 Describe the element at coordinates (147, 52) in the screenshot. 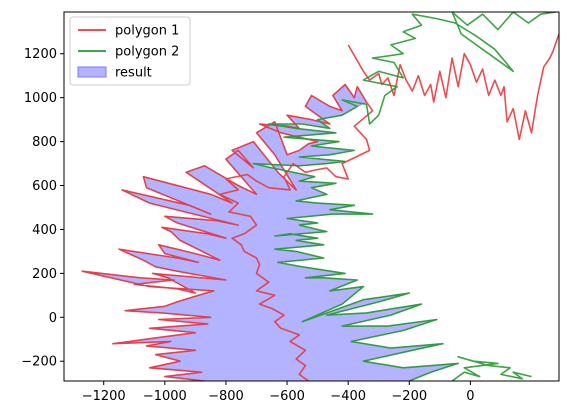

I see `legend-label-2: polygon 2` at that location.